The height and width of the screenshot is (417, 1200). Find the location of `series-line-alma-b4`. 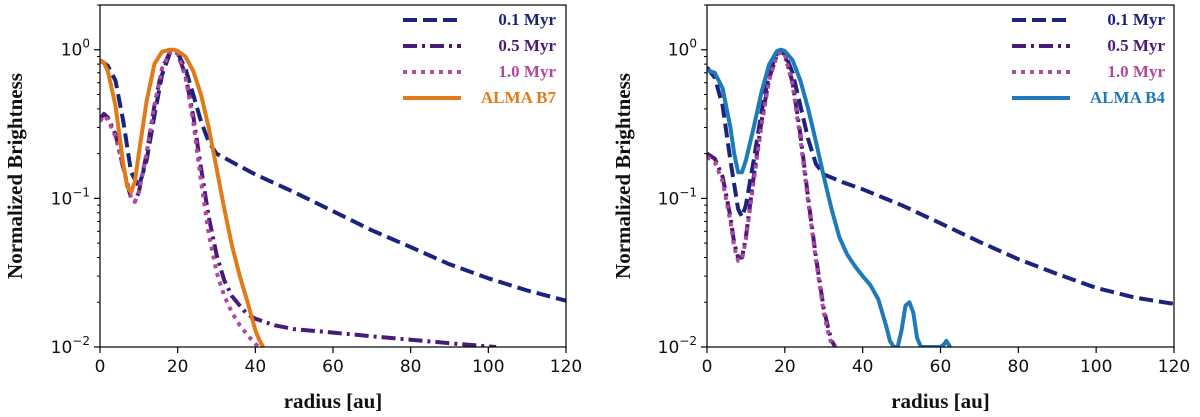

series-line-alma-b4 is located at coordinates (829, 197).